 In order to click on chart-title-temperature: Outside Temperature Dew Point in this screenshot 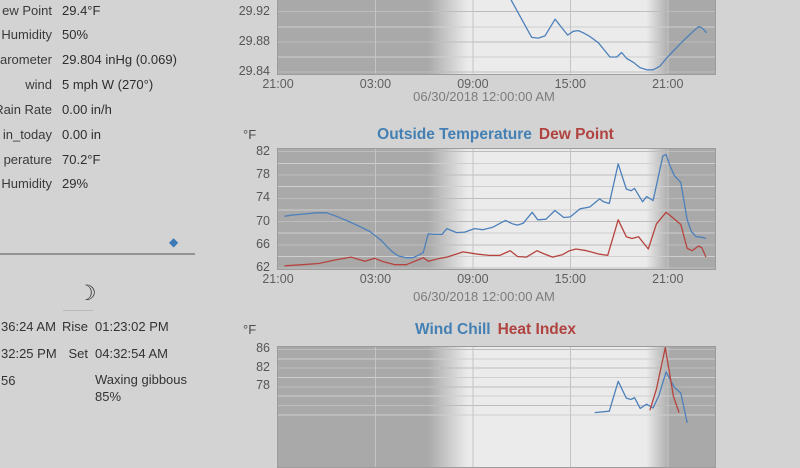, I will do `click(495, 135)`.